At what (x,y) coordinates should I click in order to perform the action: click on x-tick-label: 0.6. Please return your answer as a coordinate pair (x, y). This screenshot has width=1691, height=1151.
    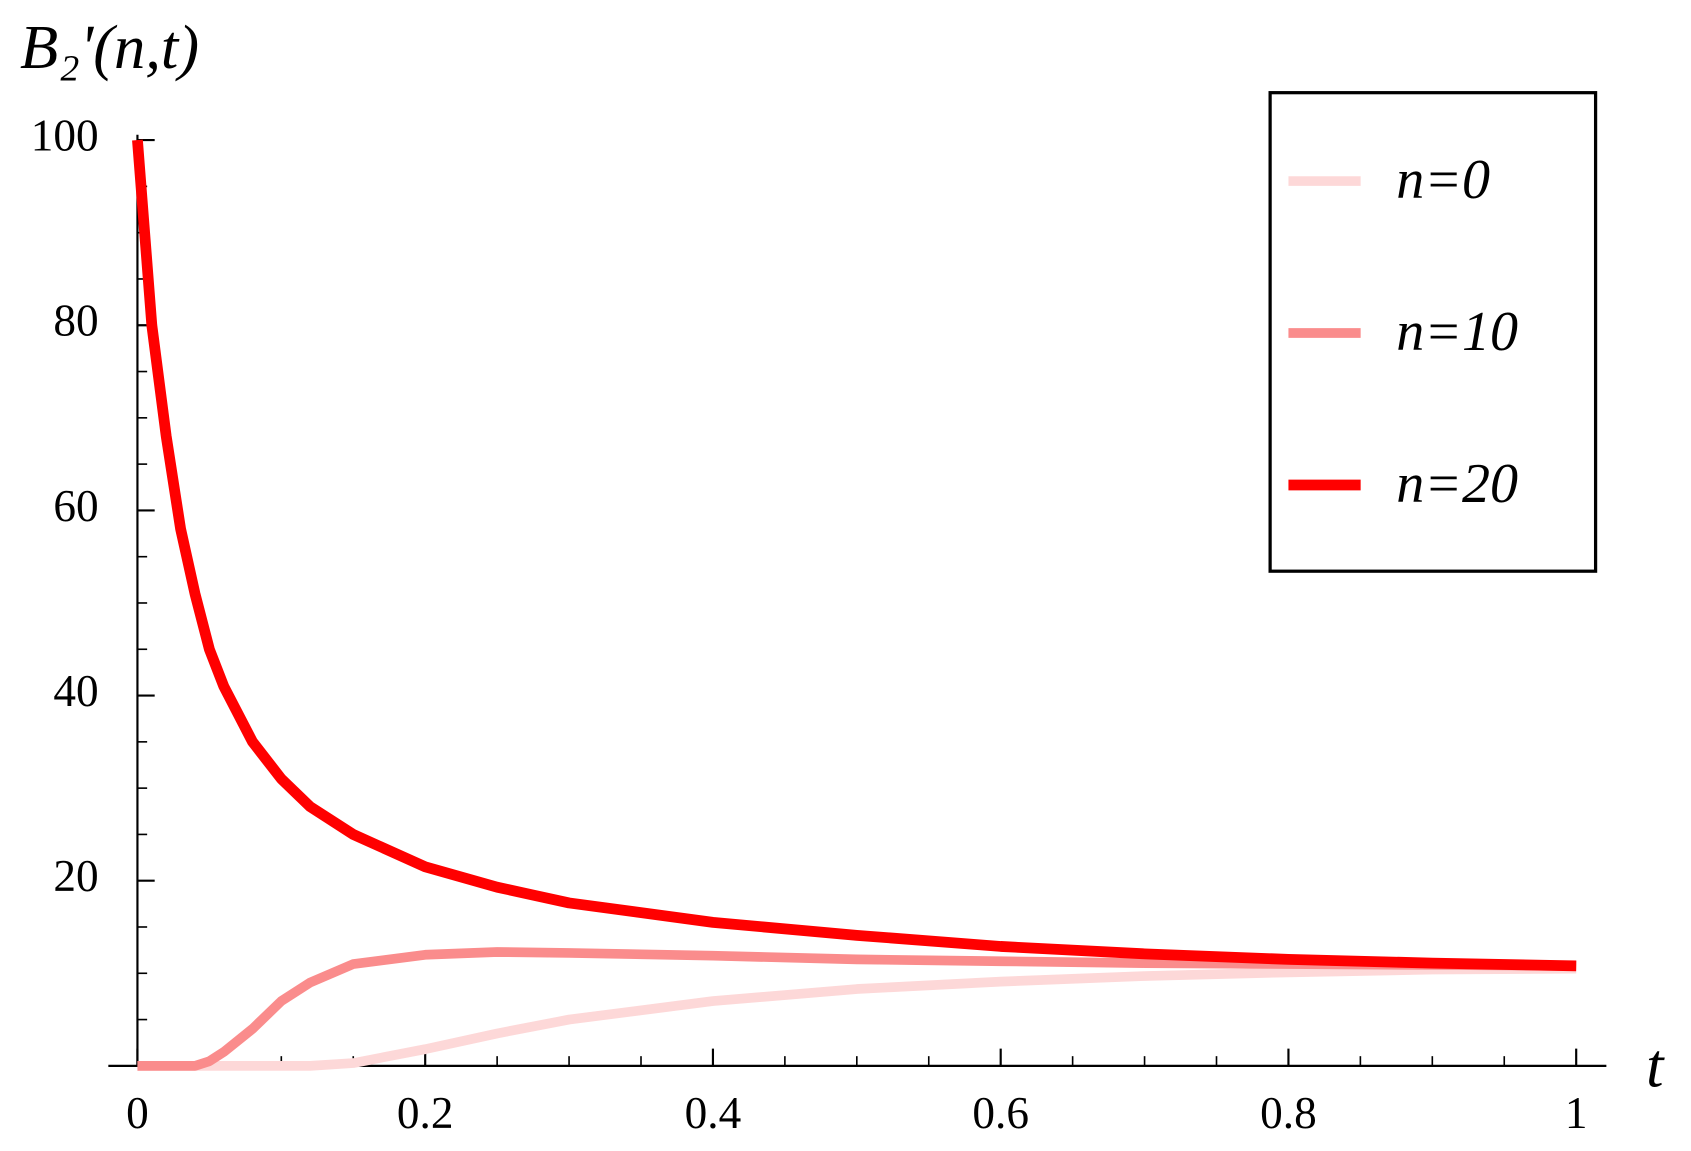
    Looking at the image, I should click on (1000, 1113).